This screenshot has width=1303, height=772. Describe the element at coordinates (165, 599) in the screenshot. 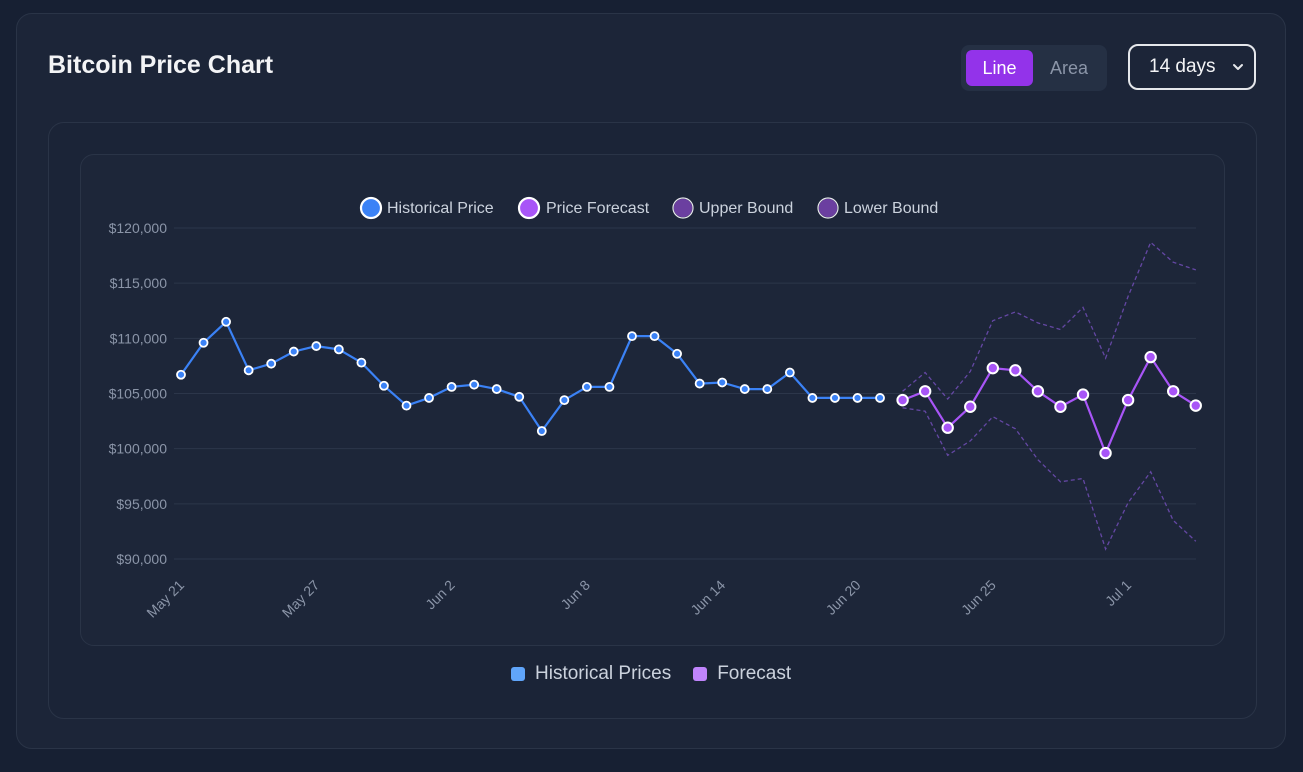

I see `x-tick-label: May 21` at that location.